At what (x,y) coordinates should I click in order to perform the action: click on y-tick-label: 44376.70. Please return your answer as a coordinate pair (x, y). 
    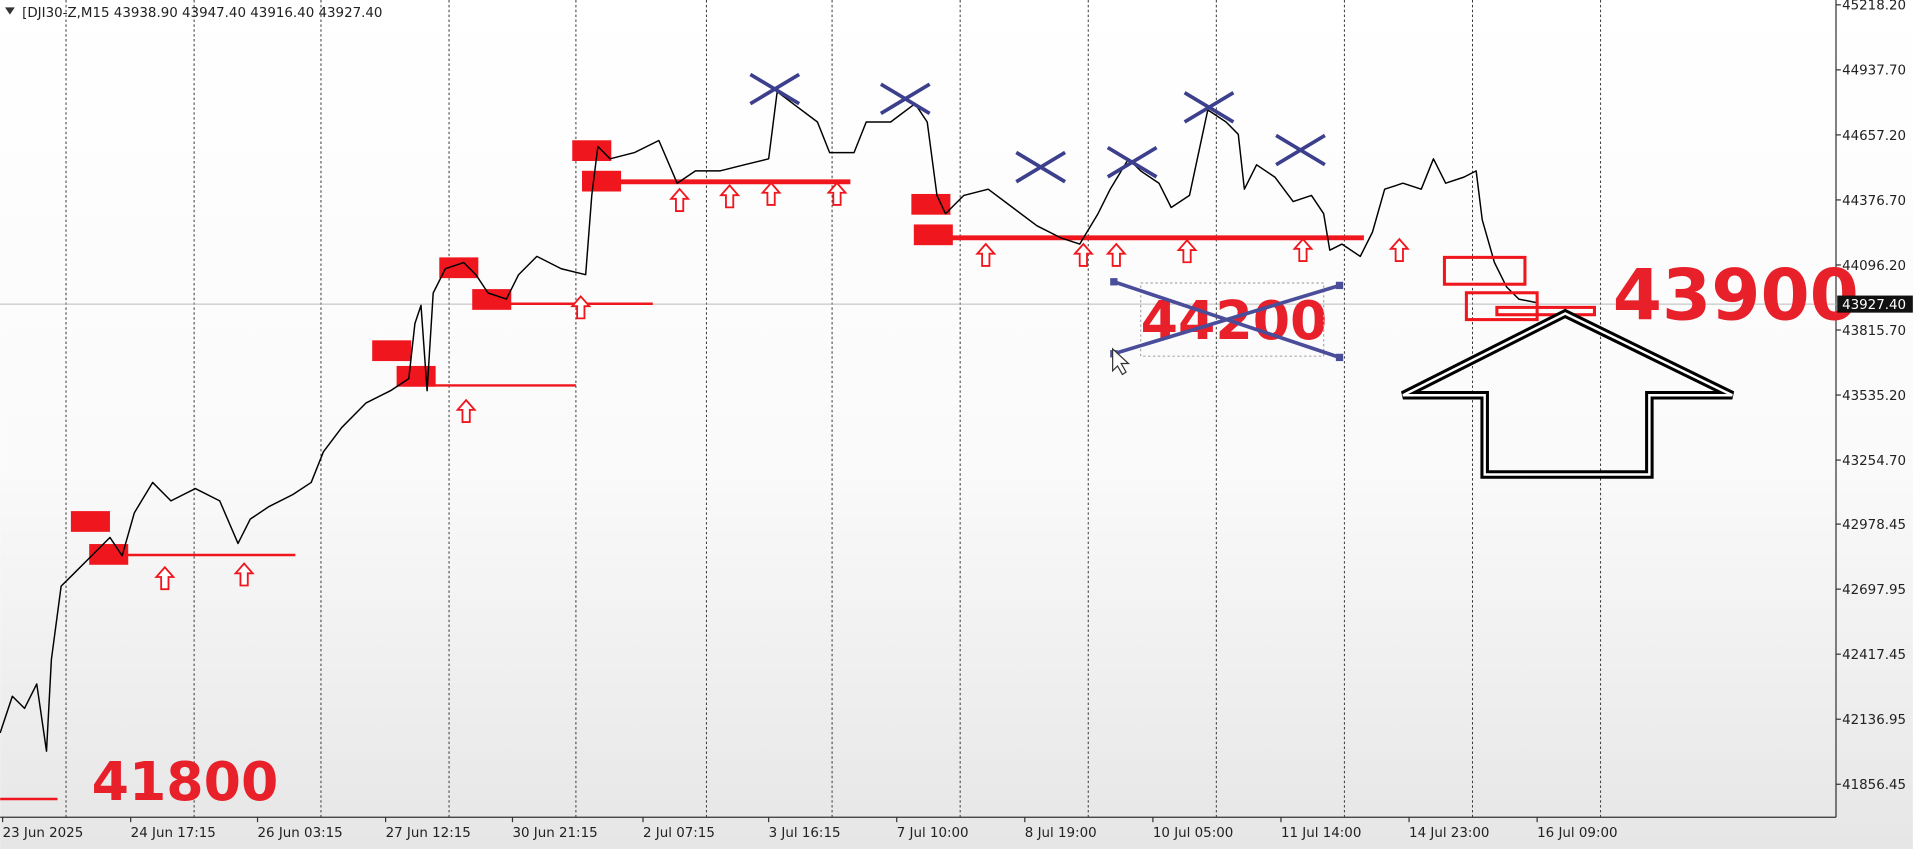
    Looking at the image, I should click on (1874, 201).